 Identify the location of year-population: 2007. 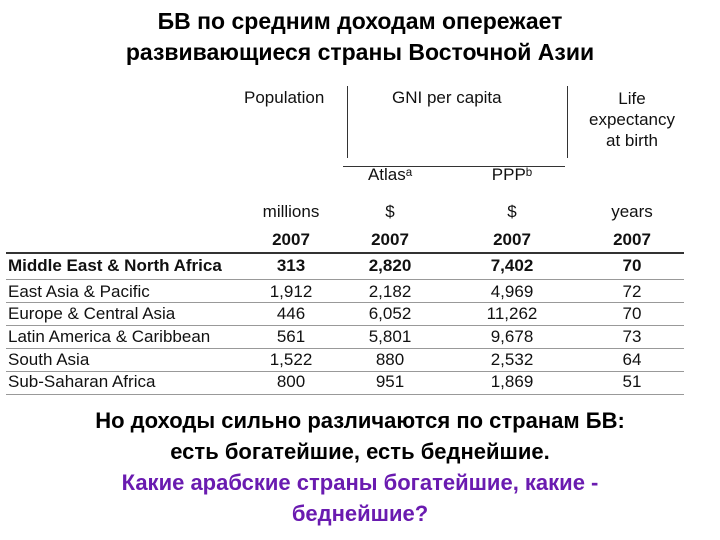
(291, 239).